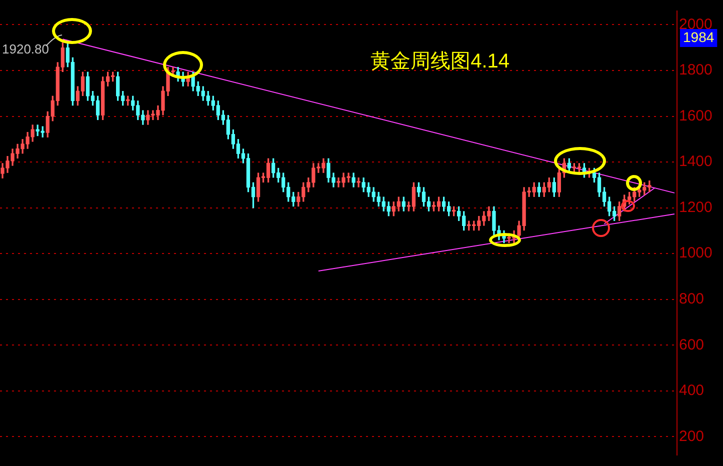 The width and height of the screenshot is (723, 466). I want to click on y-tick-label: 600, so click(691, 345).